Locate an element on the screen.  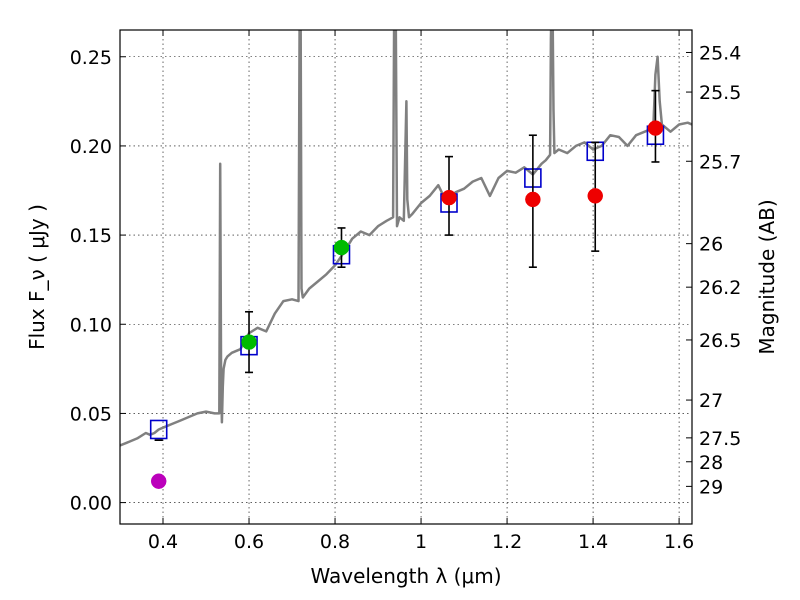
magnitude-tick-label: 27.5 is located at coordinates (720, 439).